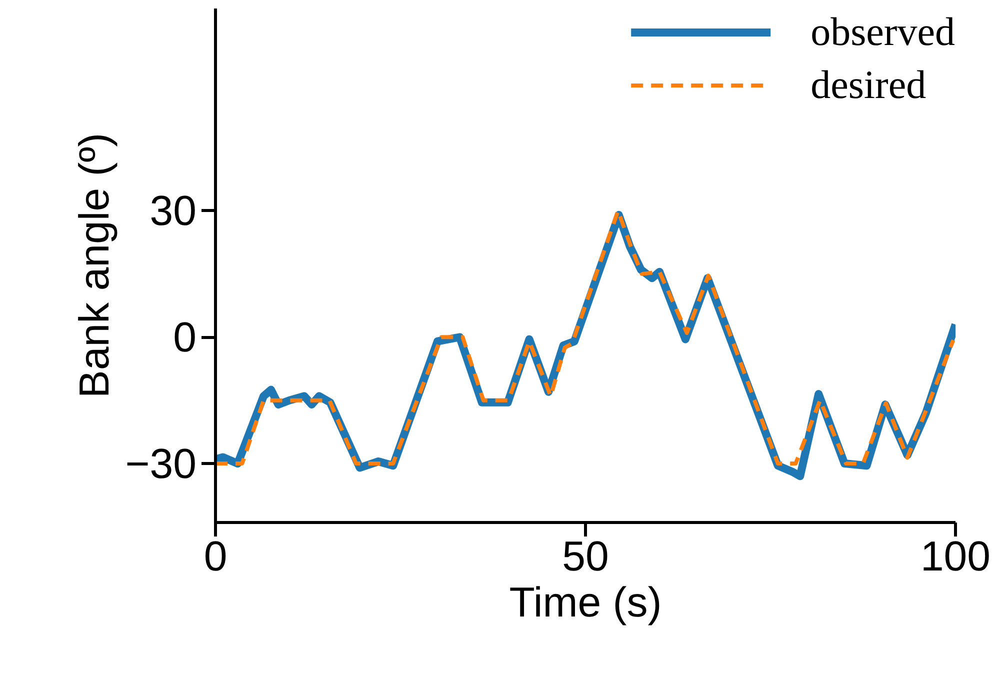 This screenshot has height=692, width=1000. I want to click on legend-label: desired, so click(868, 84).